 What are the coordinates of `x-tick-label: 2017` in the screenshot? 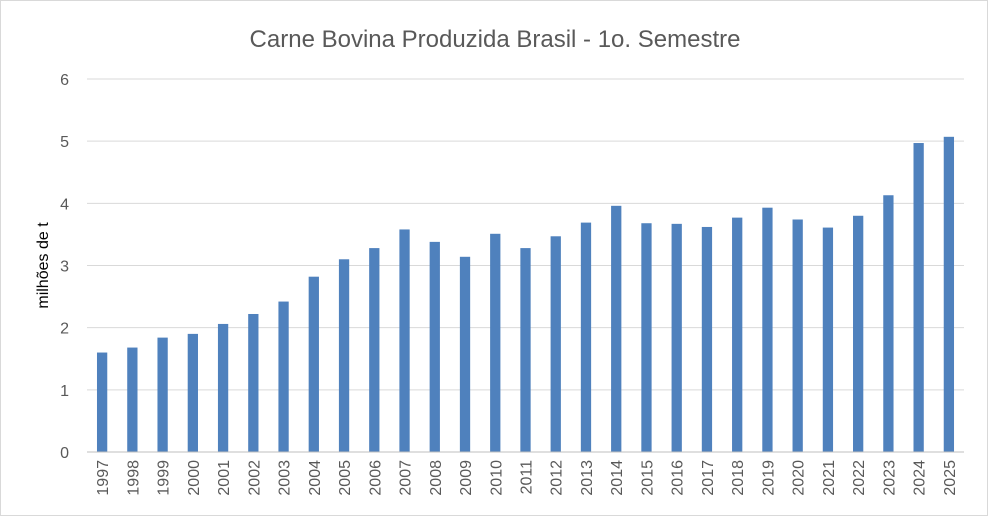 It's located at (708, 478).